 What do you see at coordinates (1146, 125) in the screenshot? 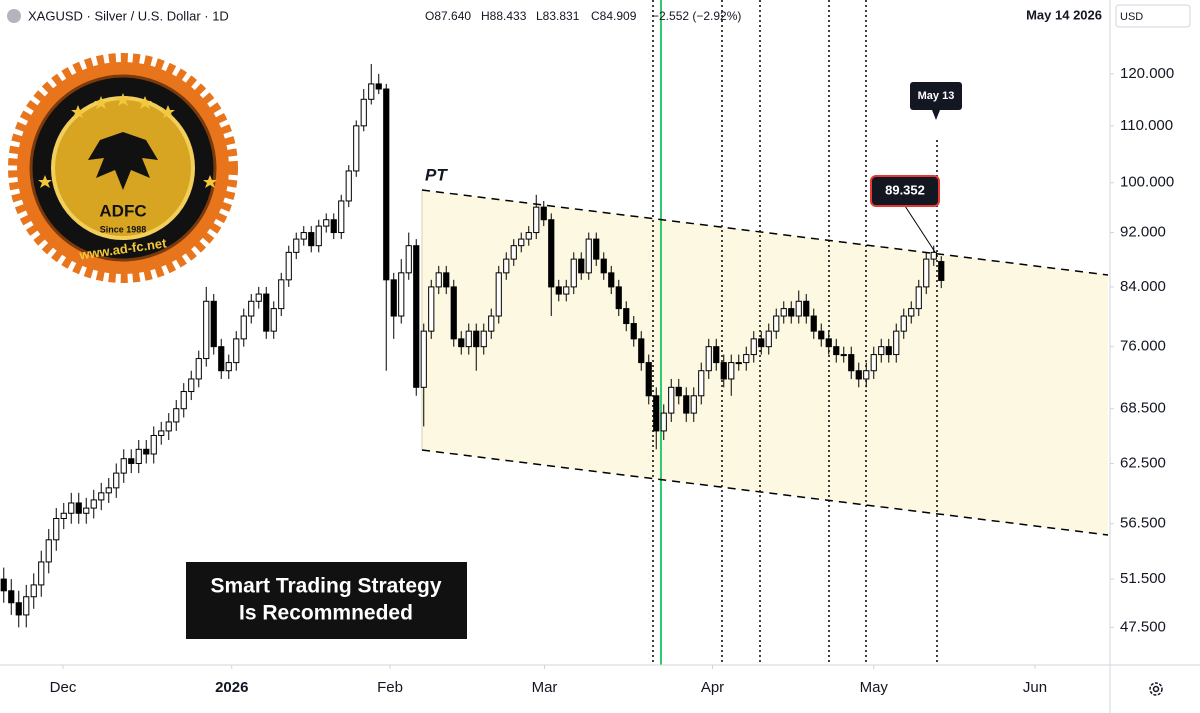
I see `y-tick-label: 110.000` at bounding box center [1146, 125].